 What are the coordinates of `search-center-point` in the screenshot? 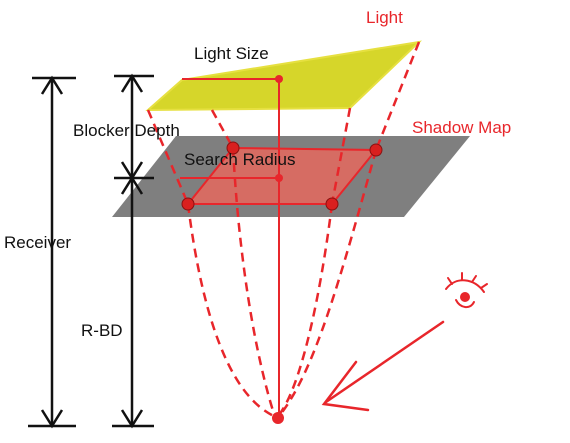 It's located at (279, 178).